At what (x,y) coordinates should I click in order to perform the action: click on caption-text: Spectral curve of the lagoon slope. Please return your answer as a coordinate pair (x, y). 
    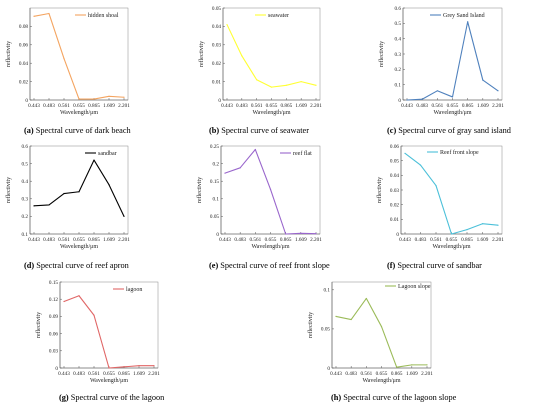
    Looking at the image, I should click on (399, 397).